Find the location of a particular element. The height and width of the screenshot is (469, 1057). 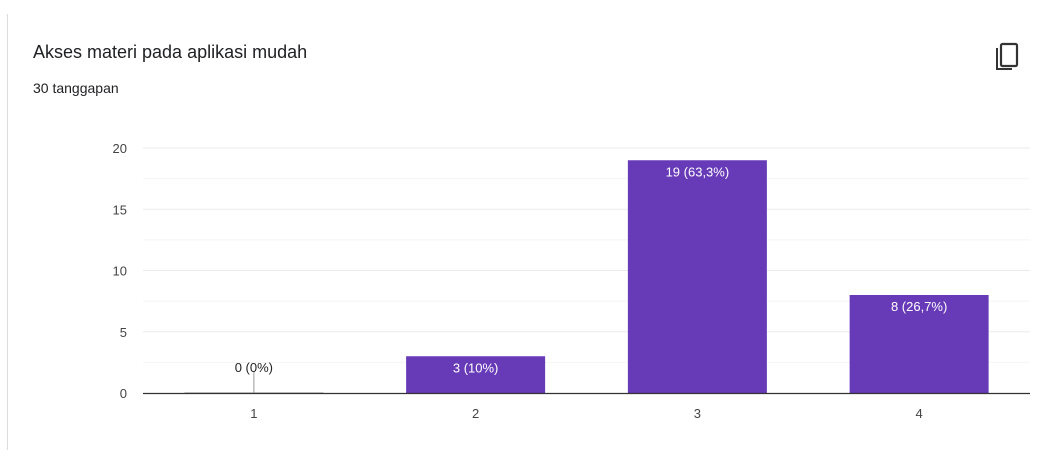

bar-data-label: 3 (10%) is located at coordinates (476, 367).